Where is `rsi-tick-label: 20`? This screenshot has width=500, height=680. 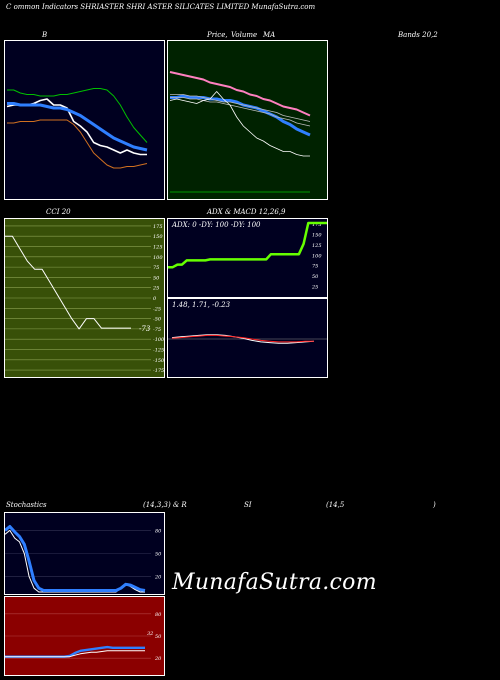
rsi-tick-label: 20 is located at coordinates (158, 659).